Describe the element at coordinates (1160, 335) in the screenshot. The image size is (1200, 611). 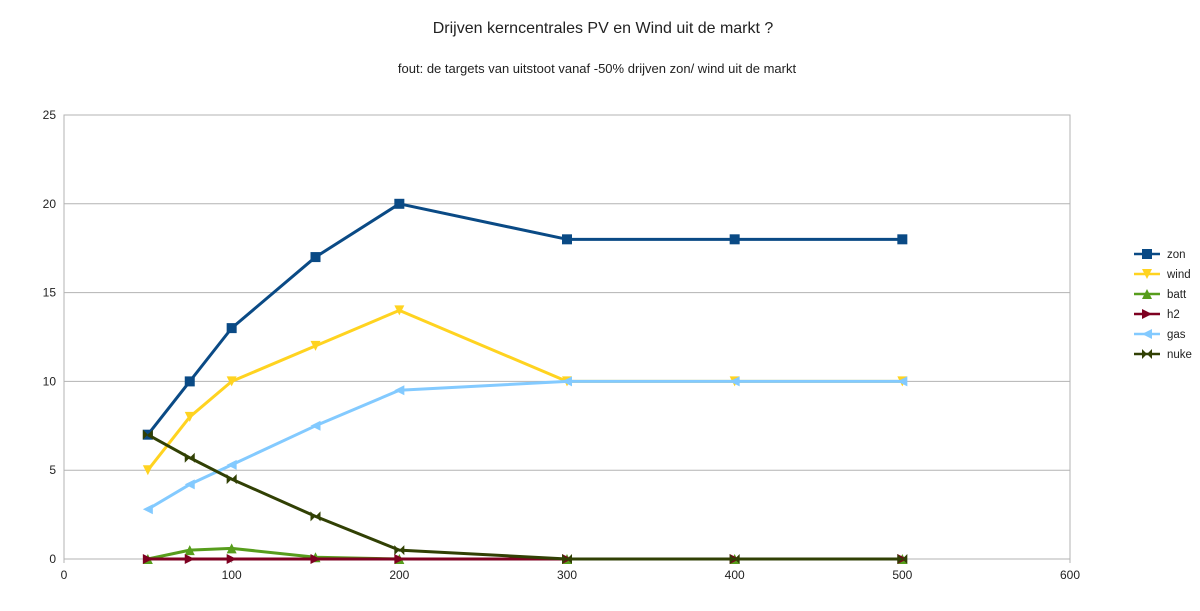
I see `legend-item-gas: gas` at that location.